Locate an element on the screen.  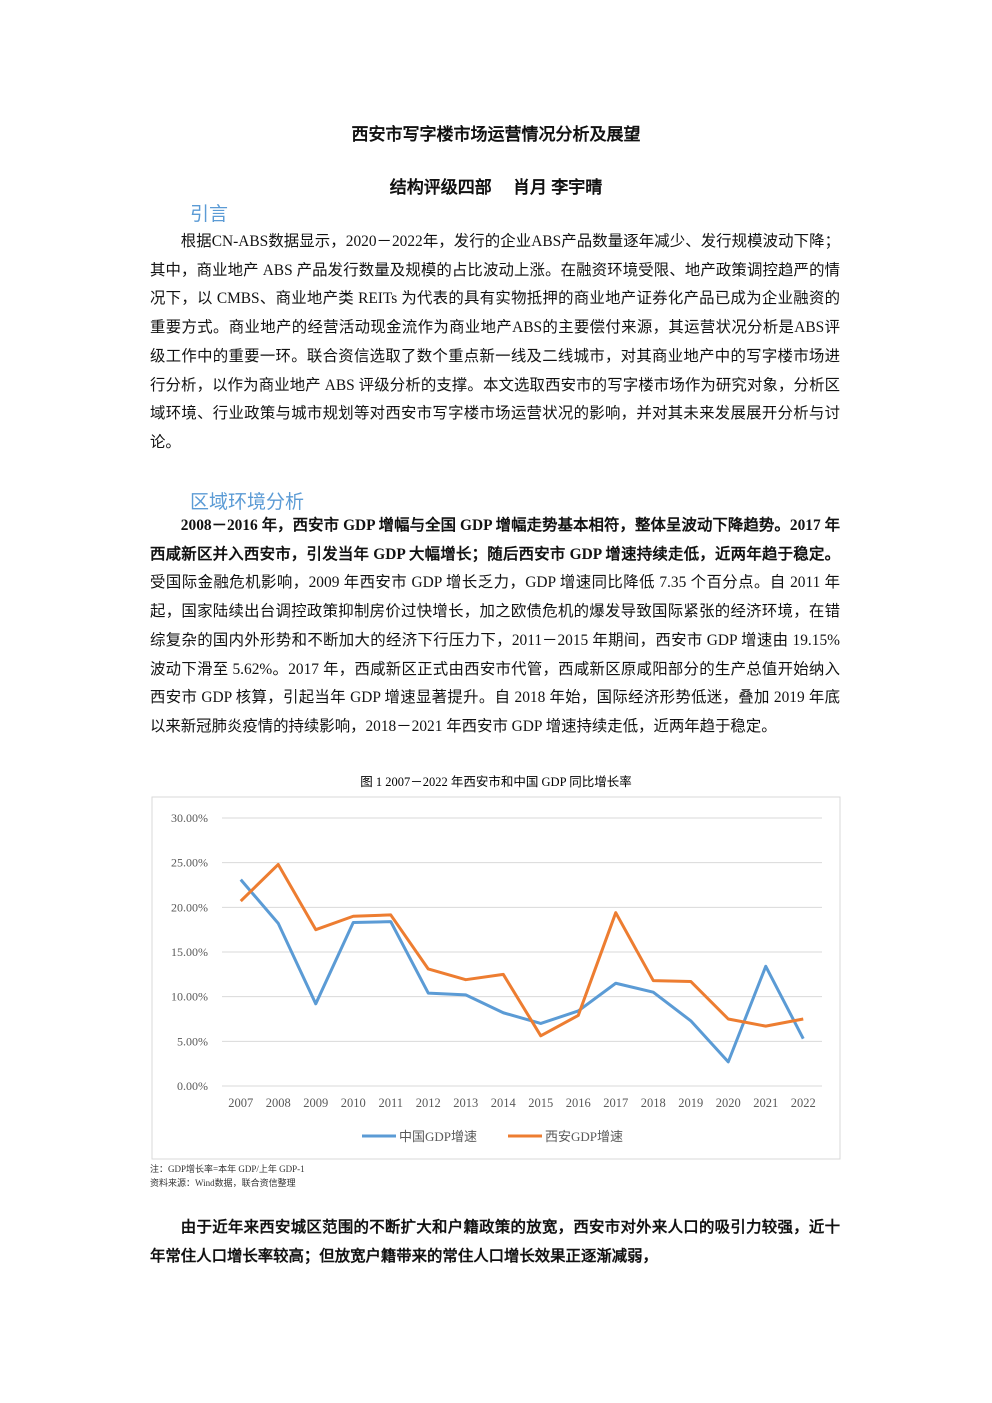
y-tick-label: 30.00% is located at coordinates (189, 818).